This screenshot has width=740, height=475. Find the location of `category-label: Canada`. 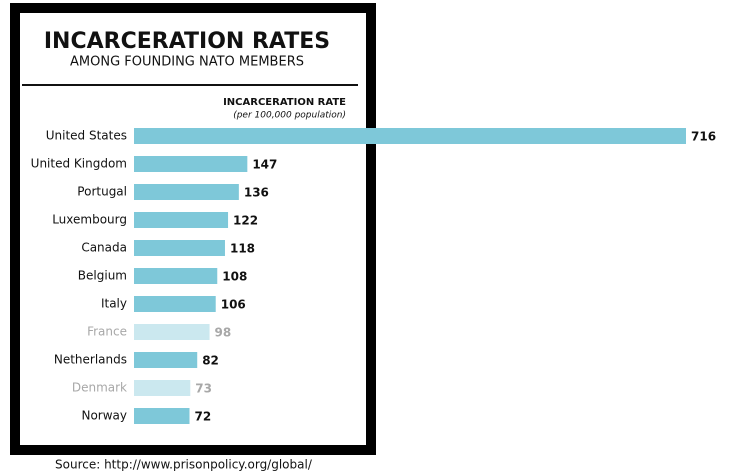

category-label: Canada is located at coordinates (104, 248).